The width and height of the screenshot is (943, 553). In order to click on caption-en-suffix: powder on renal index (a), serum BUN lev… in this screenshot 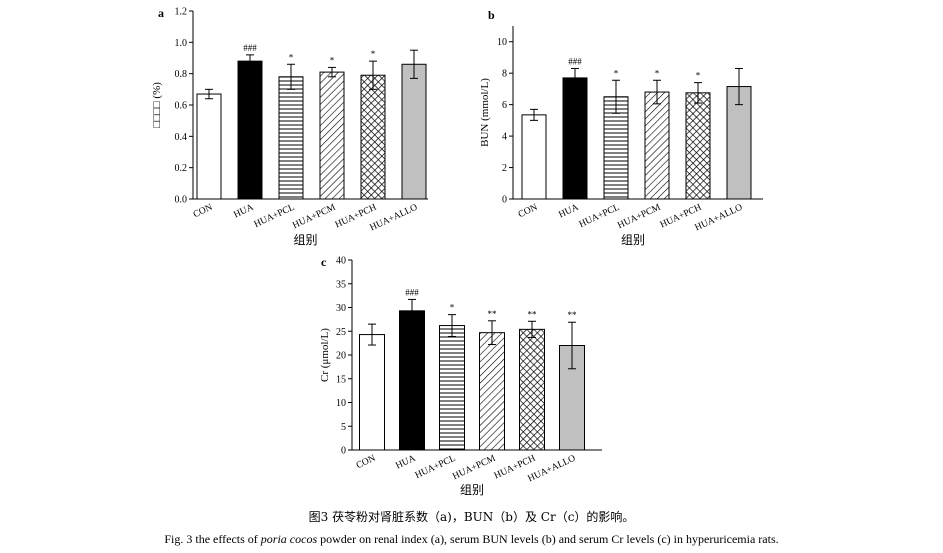, I will do `click(548, 539)`.